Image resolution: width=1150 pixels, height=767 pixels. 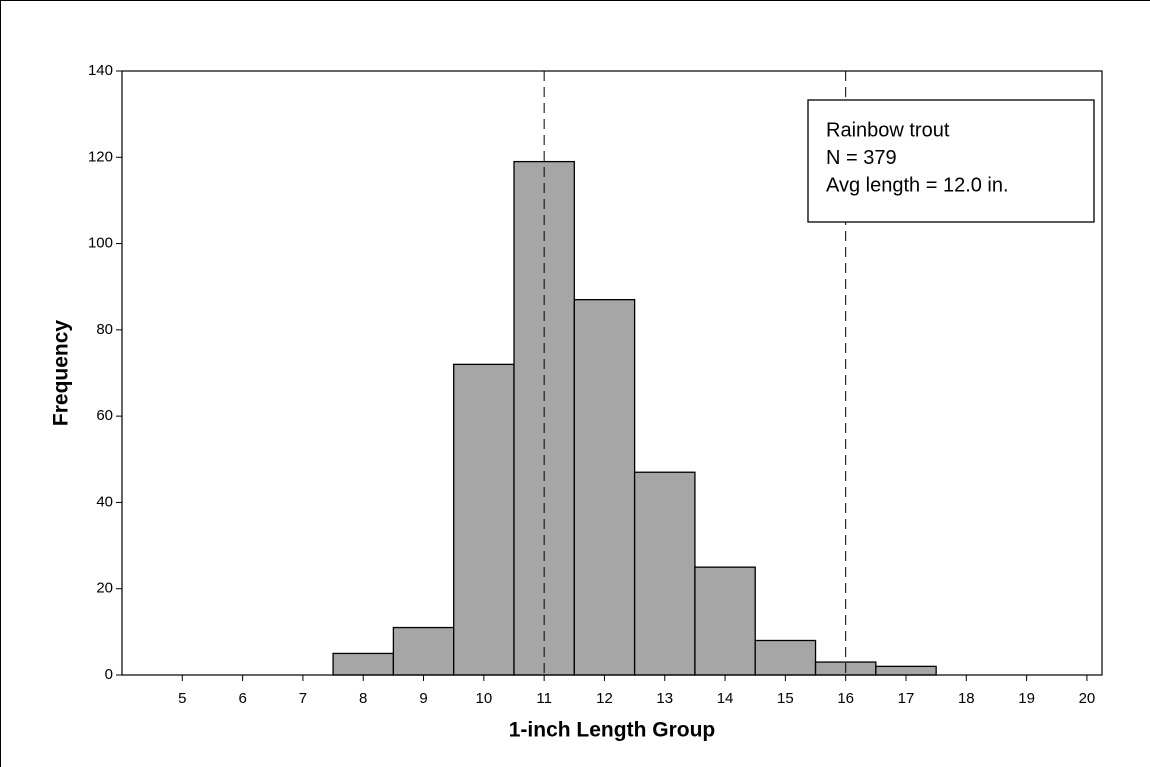 What do you see at coordinates (604, 698) in the screenshot?
I see `x-tick-label: 12` at bounding box center [604, 698].